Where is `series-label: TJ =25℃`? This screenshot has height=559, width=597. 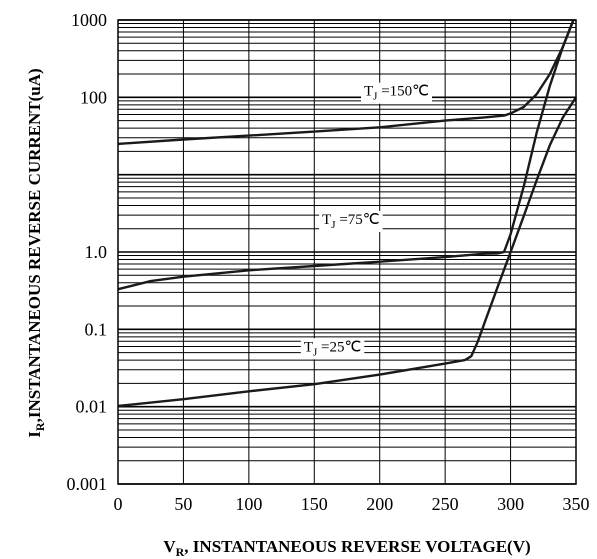 series-label: TJ =25℃ is located at coordinates (333, 348).